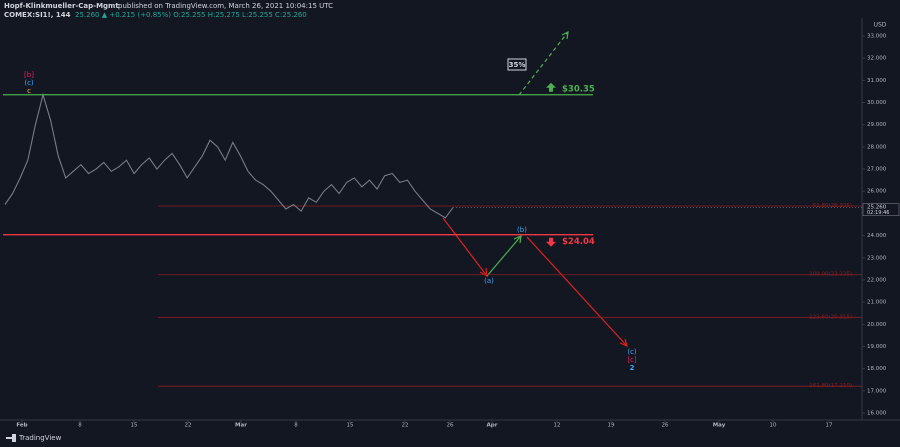 This screenshot has height=447, width=900. Describe the element at coordinates (719, 426) in the screenshot. I see `x-tick-label: May` at that location.